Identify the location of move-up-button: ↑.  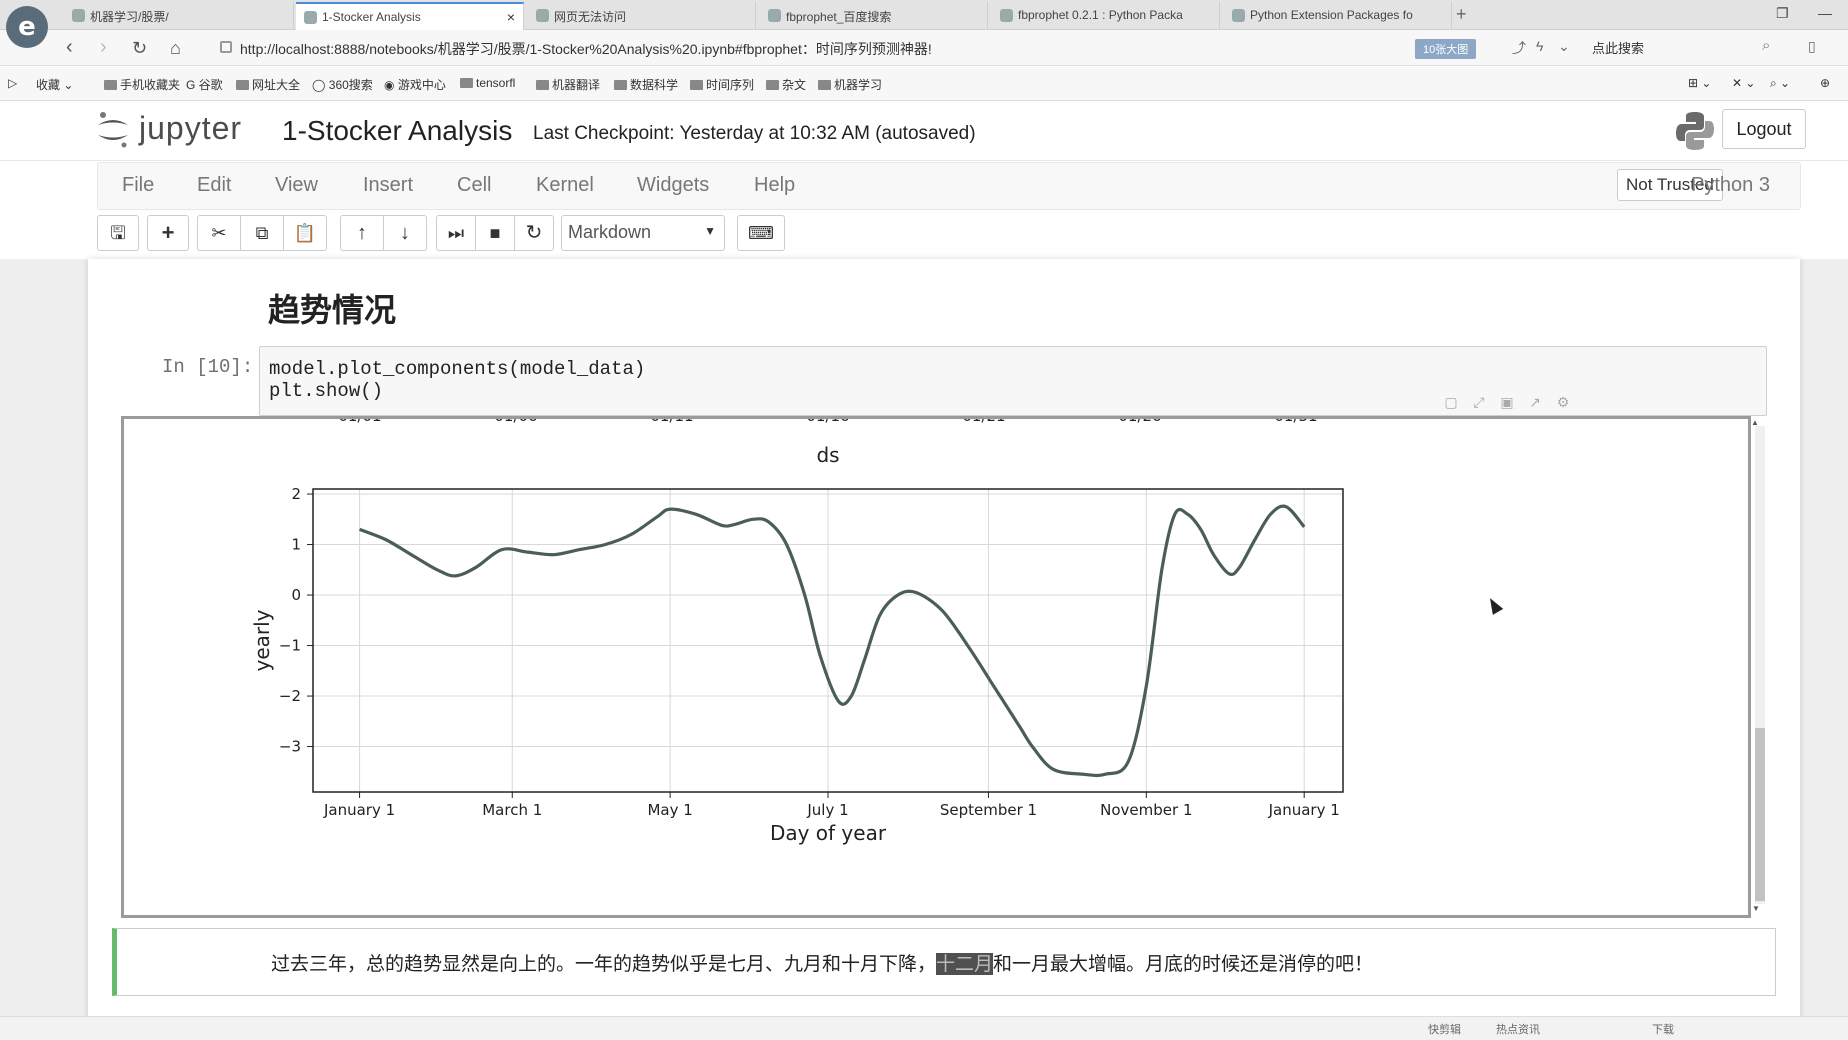
(362, 233).